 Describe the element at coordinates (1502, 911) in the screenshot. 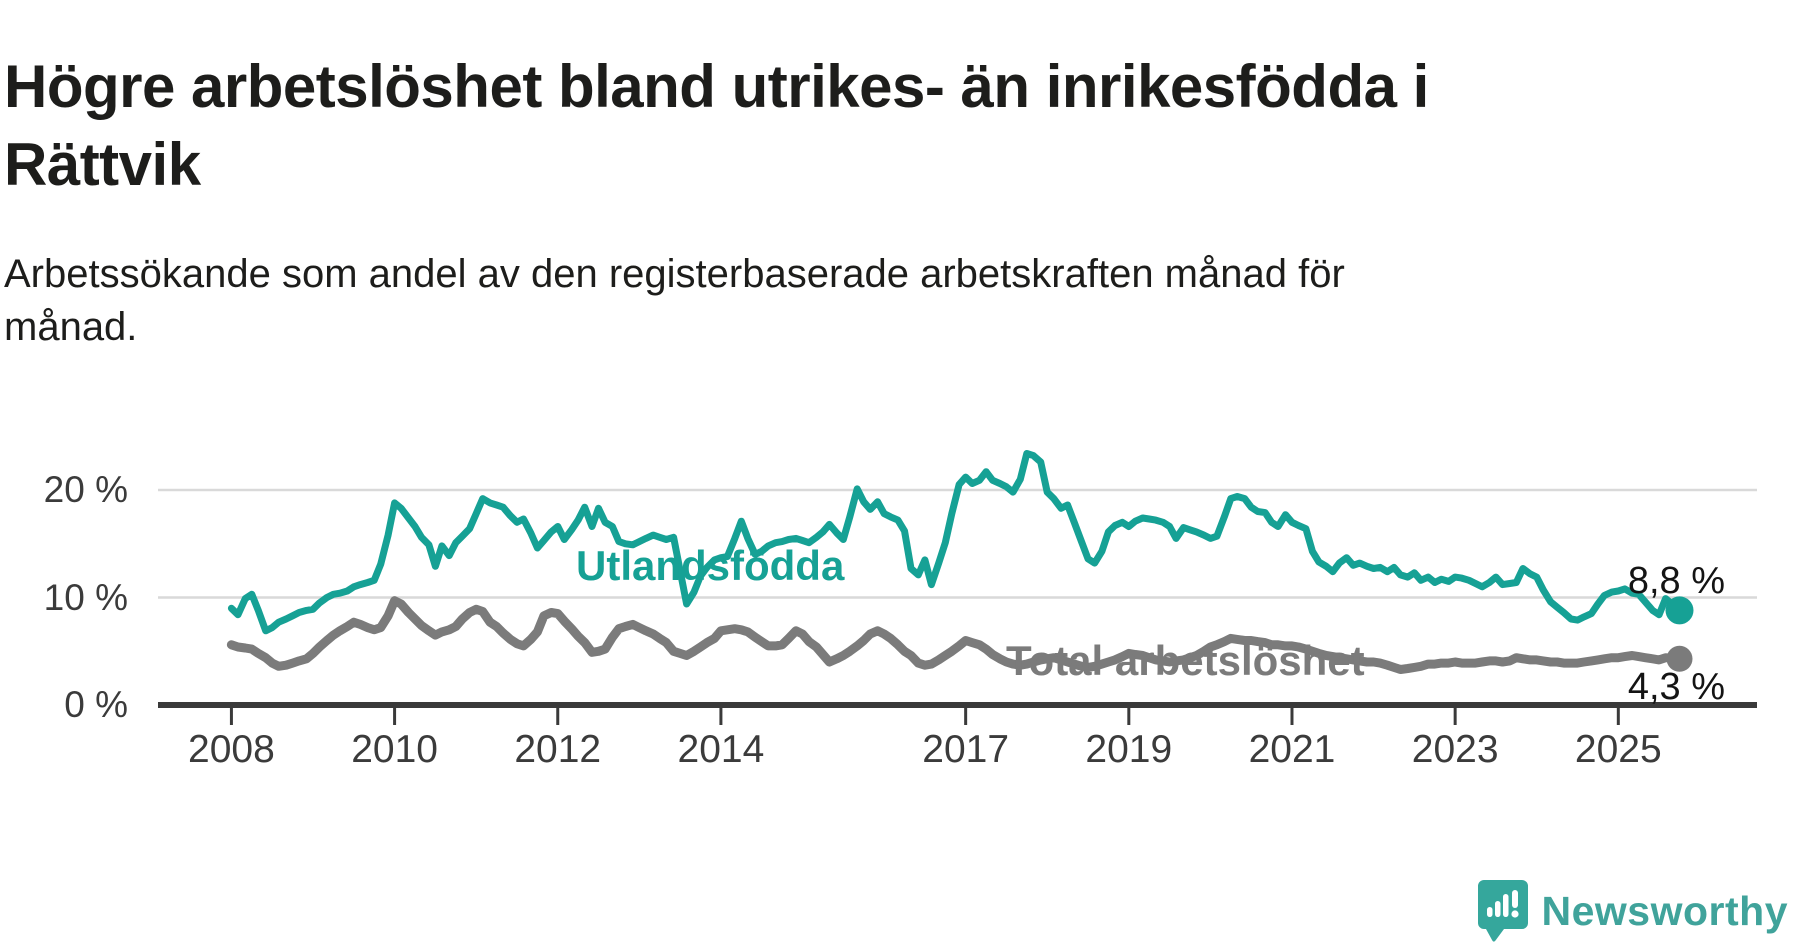

I see `newsworthy-logo-icon` at that location.